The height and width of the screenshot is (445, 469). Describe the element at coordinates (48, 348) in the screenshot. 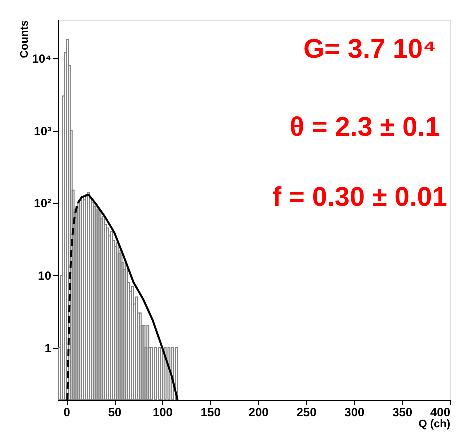

I see `y-tick-label: 1` at that location.